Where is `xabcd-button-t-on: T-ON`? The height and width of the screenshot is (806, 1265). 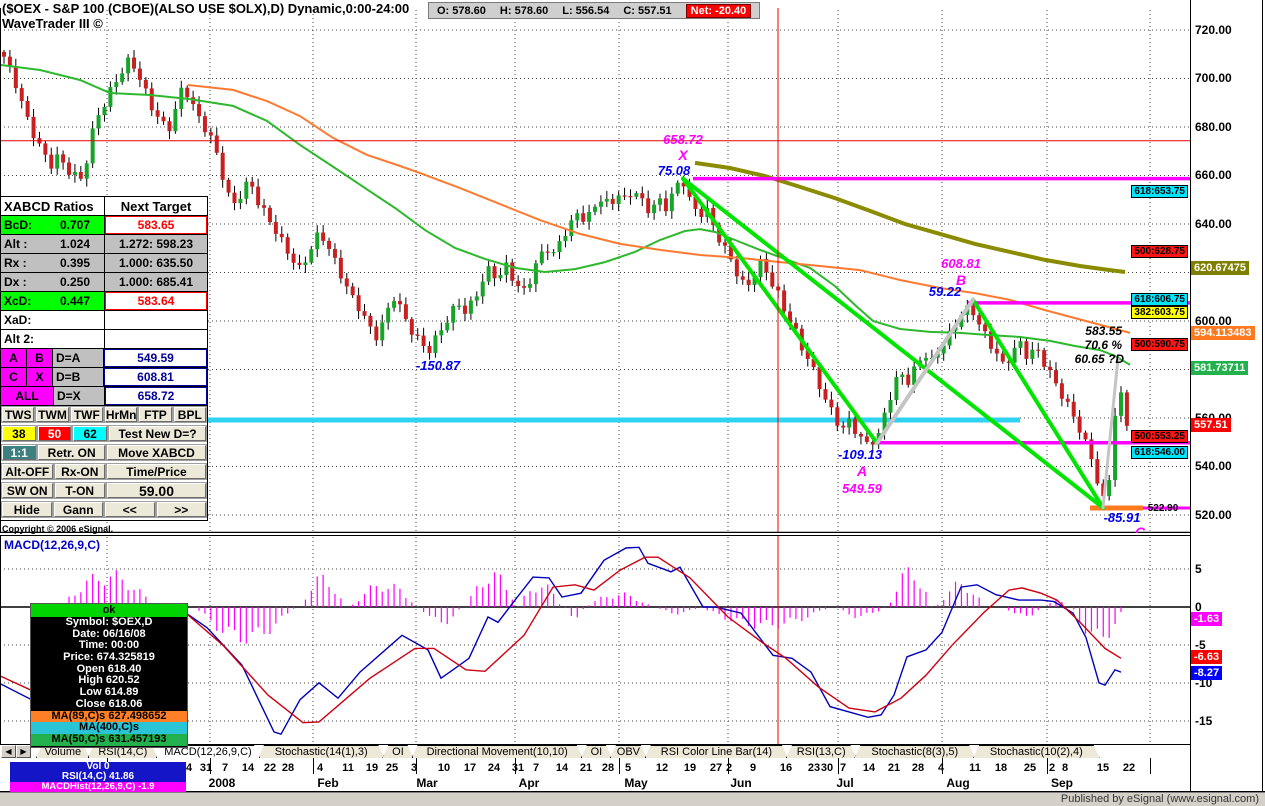
xabcd-button-t-on: T-ON is located at coordinates (79, 490).